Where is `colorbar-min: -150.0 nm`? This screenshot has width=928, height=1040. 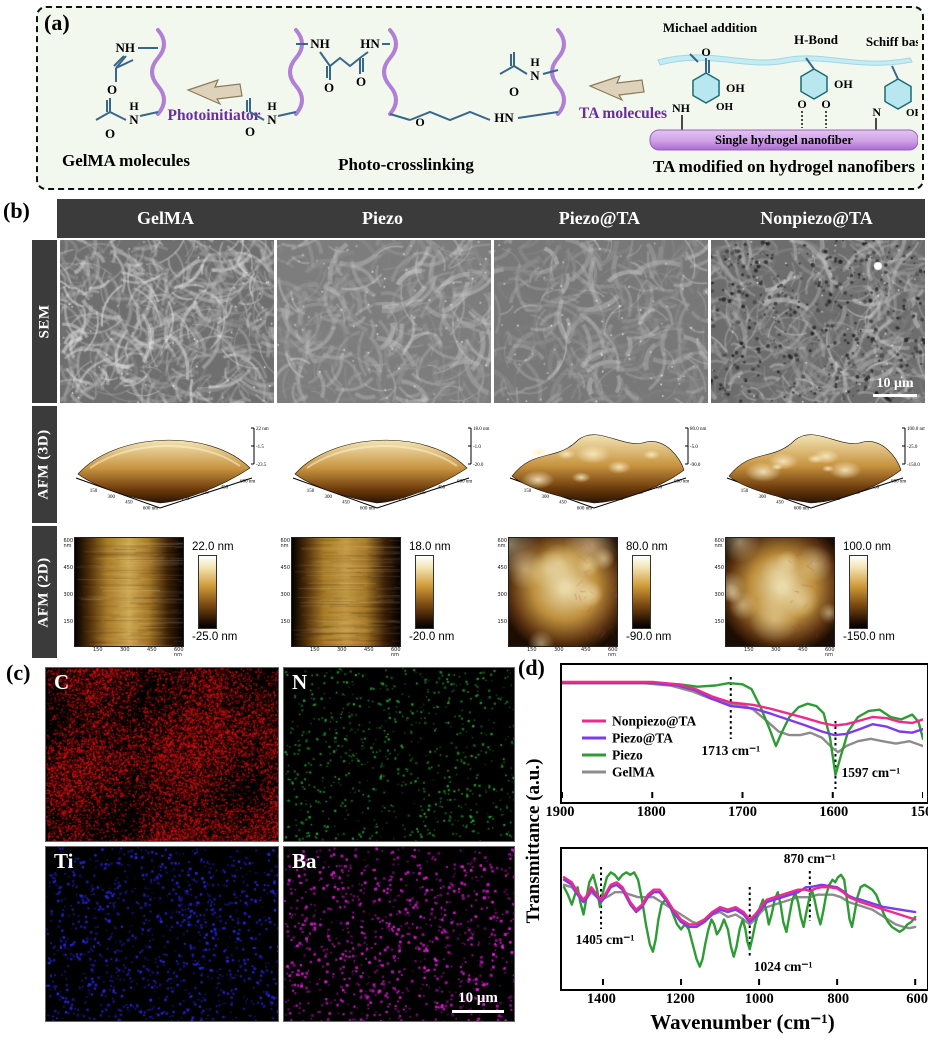
colorbar-min: -150.0 nm is located at coordinates (869, 637).